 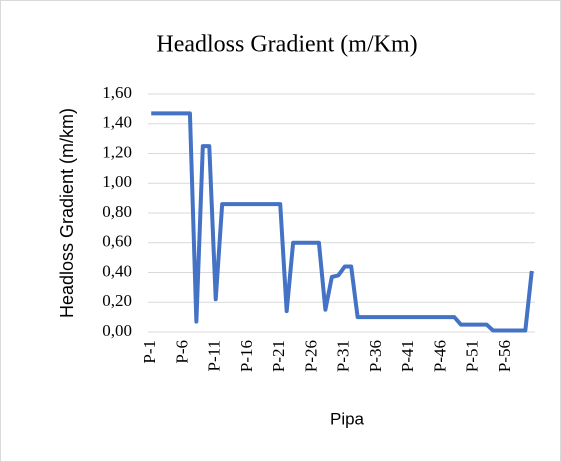 I want to click on y-tick-label: 1,20, so click(x=117, y=151).